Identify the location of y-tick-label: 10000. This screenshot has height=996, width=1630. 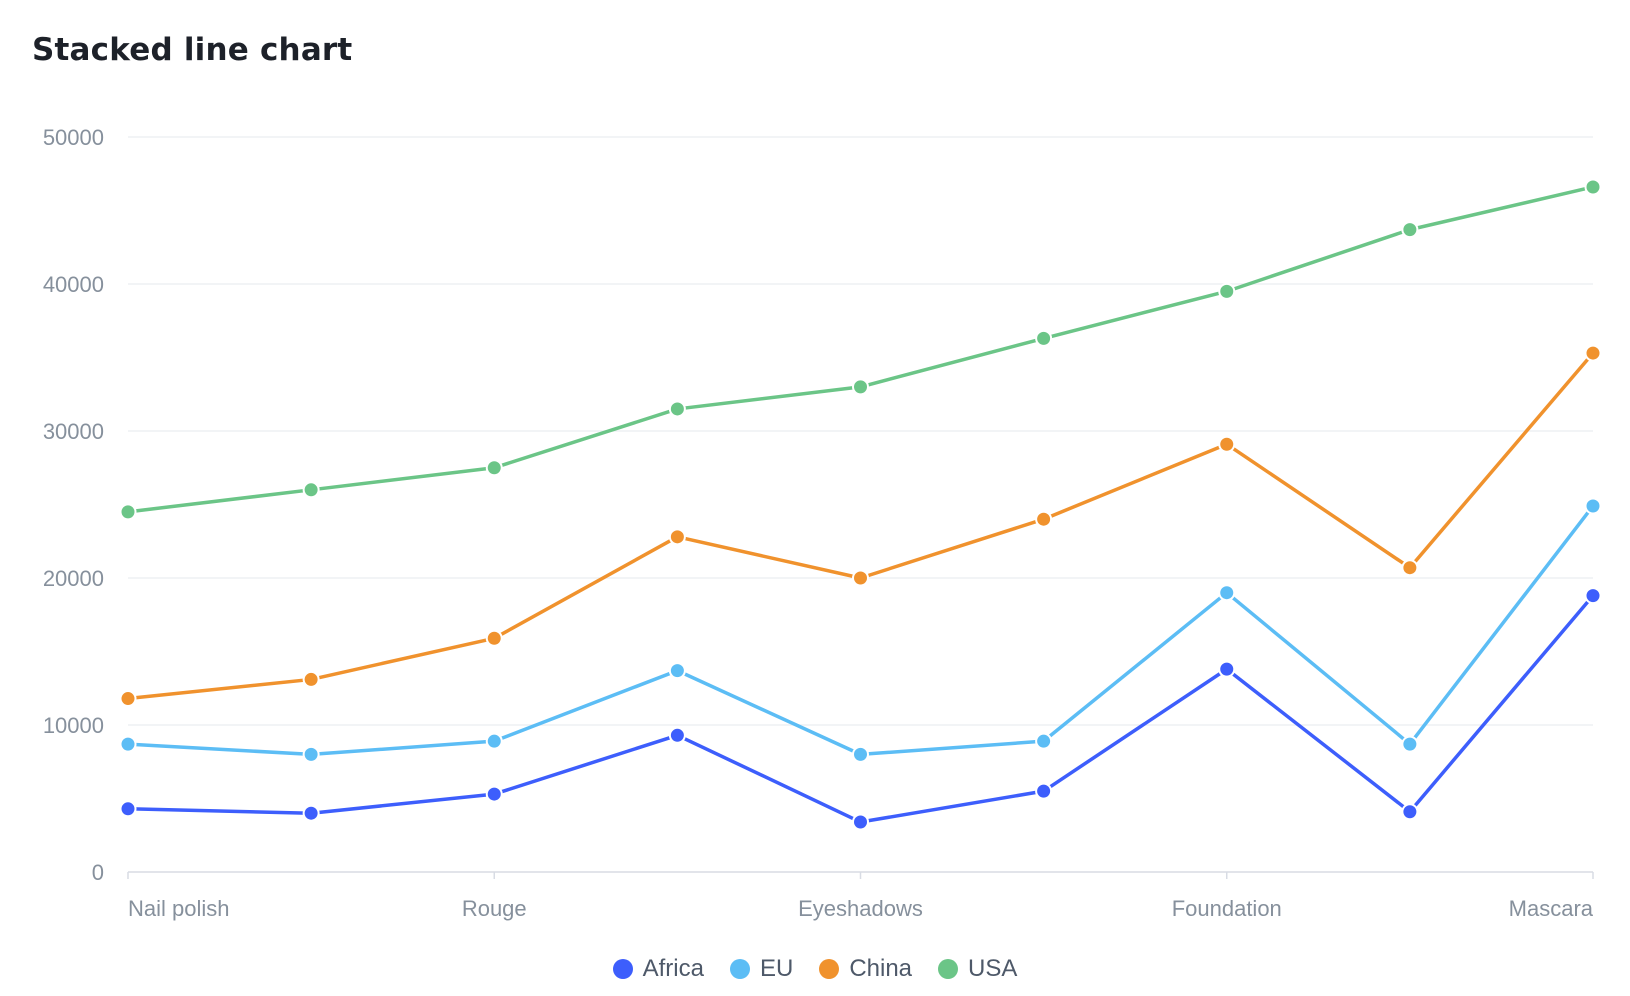
(73, 725).